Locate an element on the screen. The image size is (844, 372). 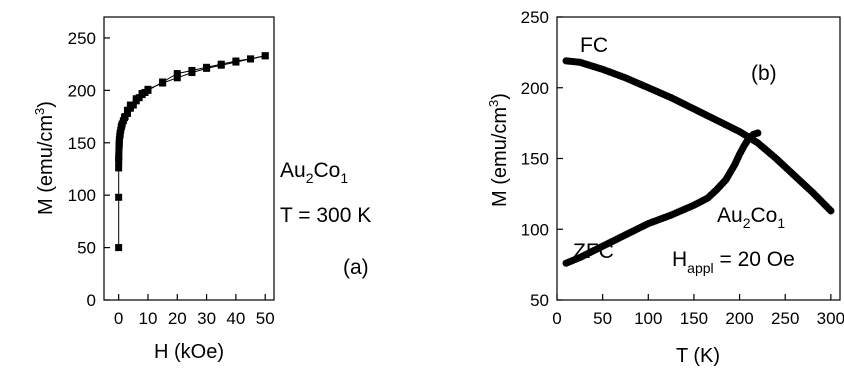
x-axis-title: H (kOe) is located at coordinates (189, 352).